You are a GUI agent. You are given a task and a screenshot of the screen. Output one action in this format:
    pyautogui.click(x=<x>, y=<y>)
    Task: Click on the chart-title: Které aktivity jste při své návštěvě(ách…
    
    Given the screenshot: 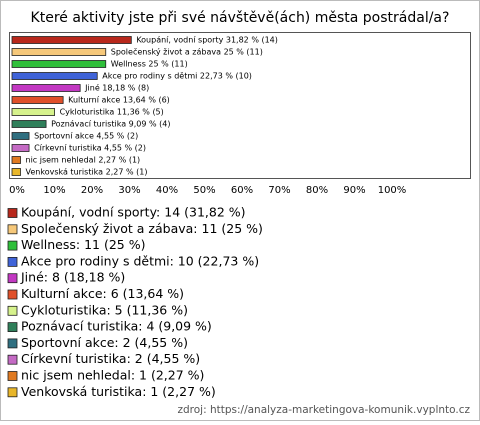 What is the action you would take?
    pyautogui.click(x=240, y=18)
    